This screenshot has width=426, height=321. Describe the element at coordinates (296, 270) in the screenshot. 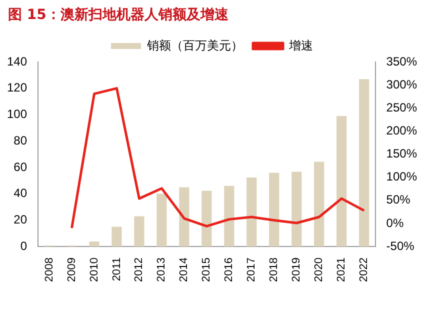

I see `x-tick-label: 2019` at that location.